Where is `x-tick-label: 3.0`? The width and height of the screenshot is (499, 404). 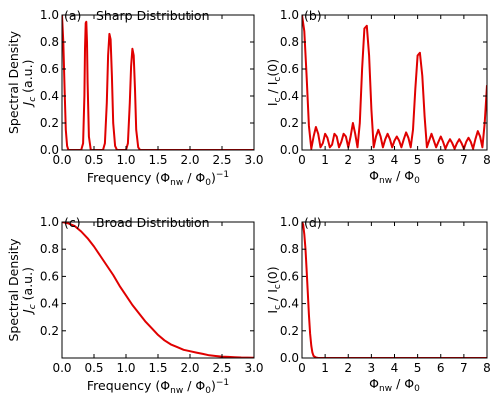 x-tick-label: 3.0 is located at coordinates (253, 368).